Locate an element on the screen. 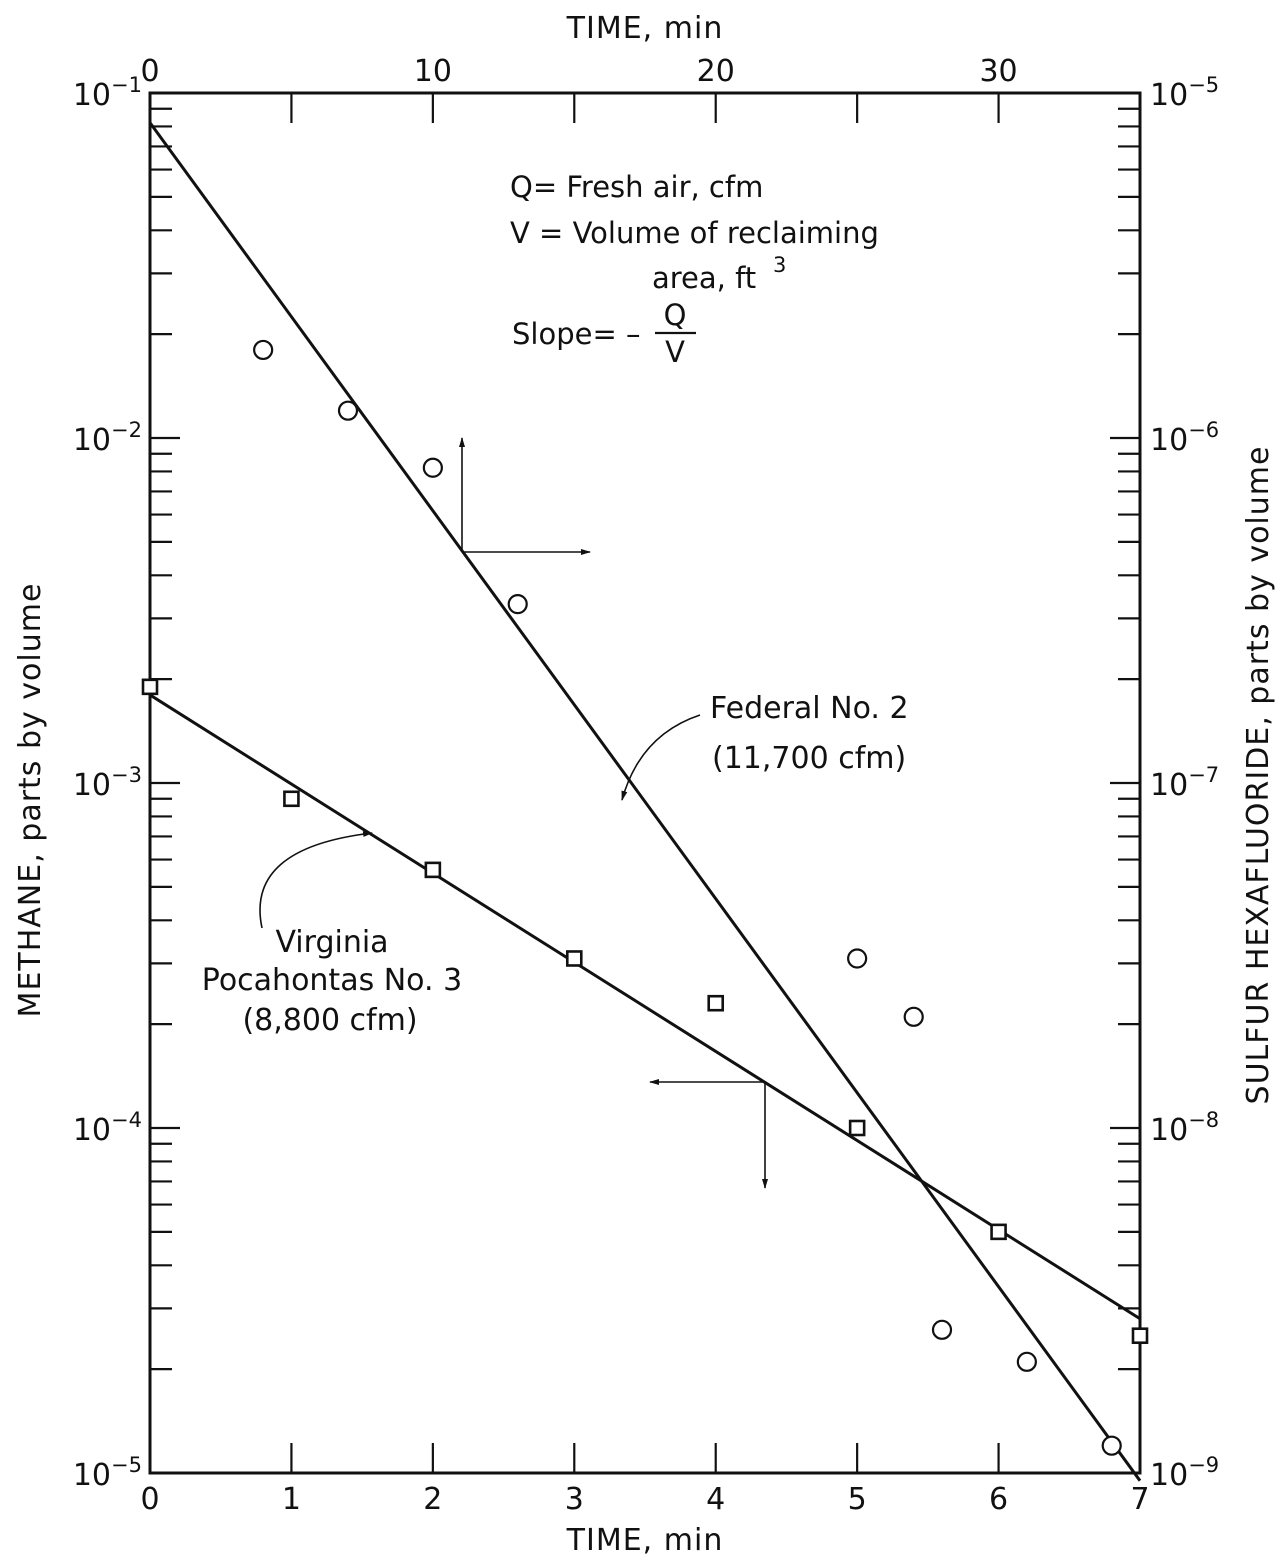  top-axis-tick-label: 0 is located at coordinates (149, 71).